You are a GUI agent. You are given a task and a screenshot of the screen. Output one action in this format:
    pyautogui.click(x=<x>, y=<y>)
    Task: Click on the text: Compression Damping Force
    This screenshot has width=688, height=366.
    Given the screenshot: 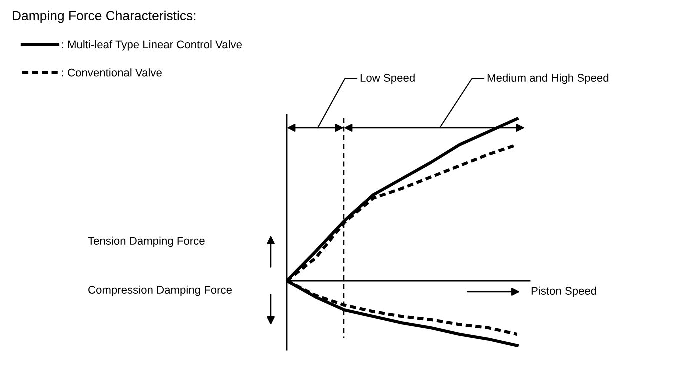 What is the action you would take?
    pyautogui.click(x=160, y=291)
    